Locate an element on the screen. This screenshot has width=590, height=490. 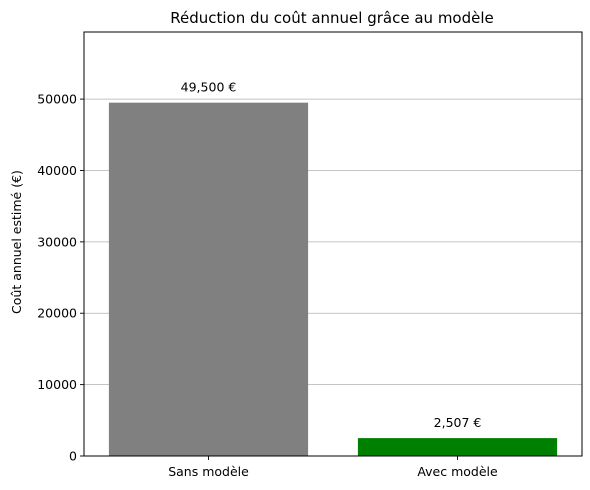
y-tick-label-2: 20000 is located at coordinates (57, 313).